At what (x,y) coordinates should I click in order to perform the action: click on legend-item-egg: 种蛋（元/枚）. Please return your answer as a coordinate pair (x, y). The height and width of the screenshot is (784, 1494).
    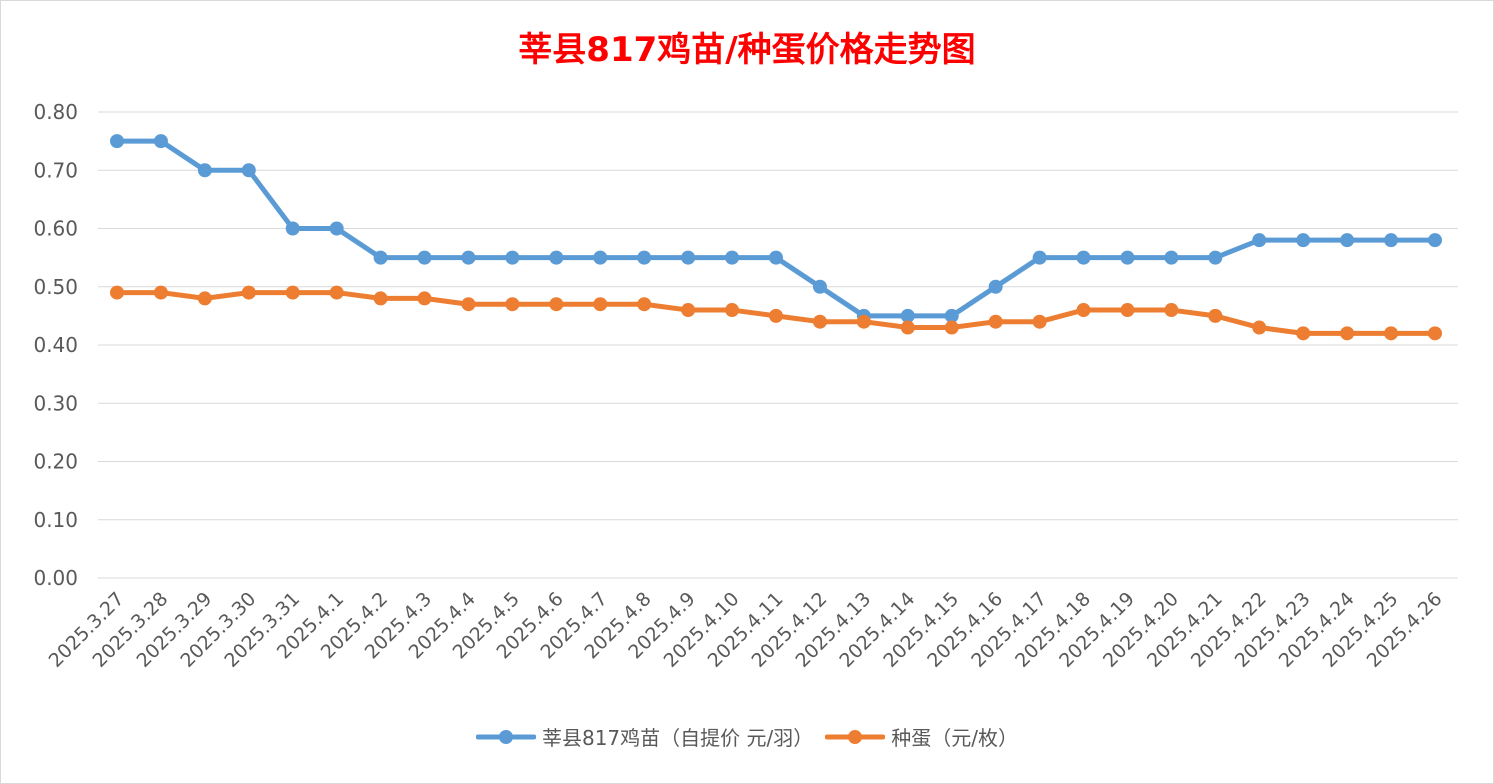
    Looking at the image, I should click on (921, 736).